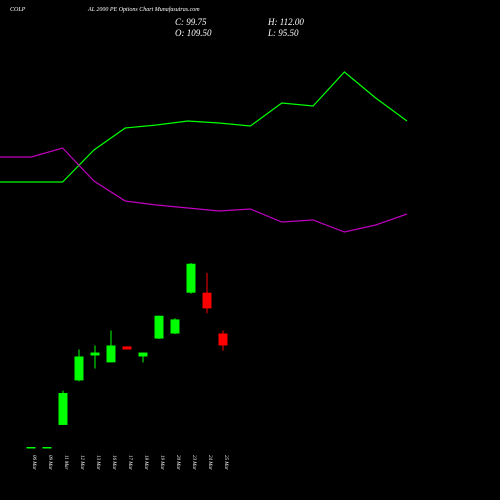  What do you see at coordinates (209, 462) in the screenshot?
I see `x-tick-label: 24 Mar` at bounding box center [209, 462].